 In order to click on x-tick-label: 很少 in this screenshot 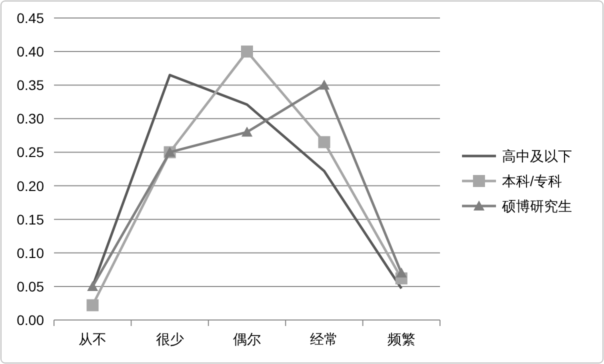, I will do `click(170, 339)`.